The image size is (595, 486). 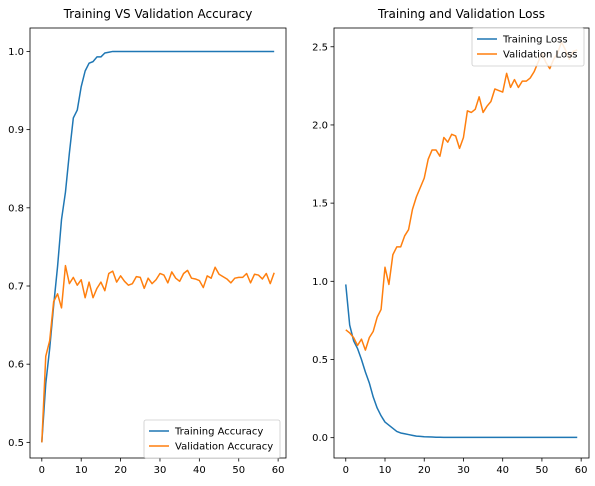 I want to click on chart-title: Training and Validation Loss, so click(x=461, y=14).